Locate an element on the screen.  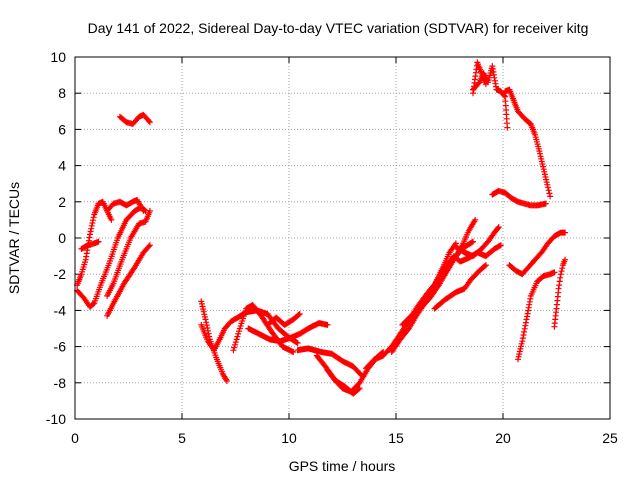
y-tick-label: 6 is located at coordinates (62, 129).